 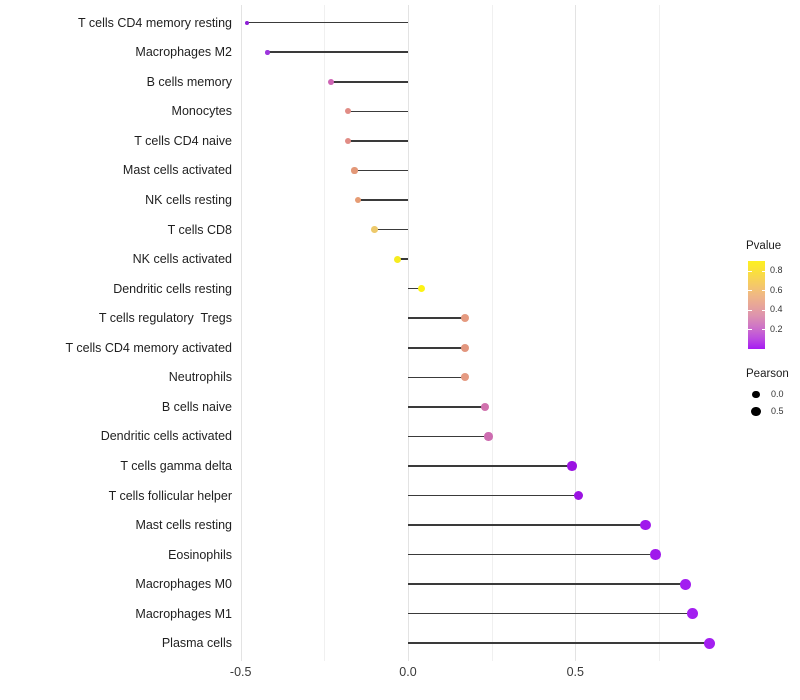 I want to click on category-label: Mast cells activated, so click(x=177, y=170).